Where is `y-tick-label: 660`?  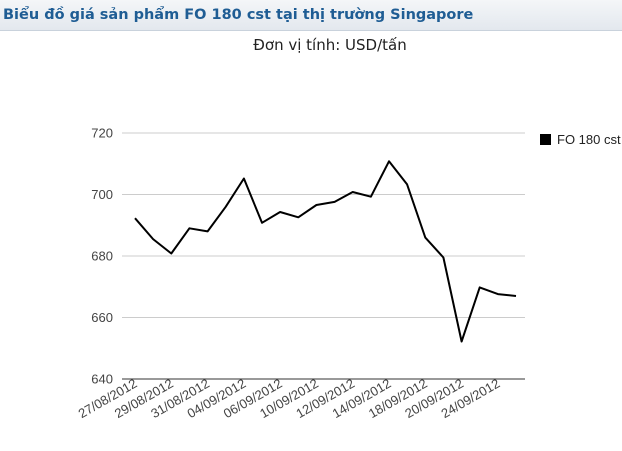
y-tick-label: 660 is located at coordinates (102, 317).